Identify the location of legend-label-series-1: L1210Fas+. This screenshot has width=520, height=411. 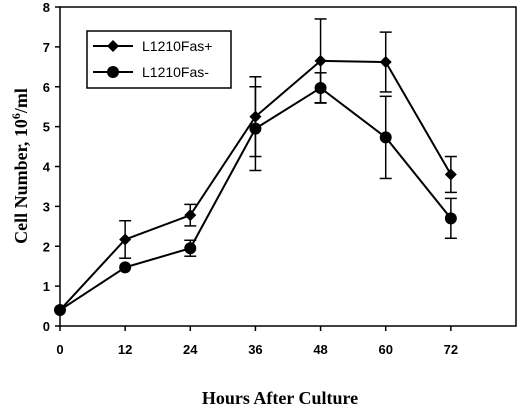
(177, 46).